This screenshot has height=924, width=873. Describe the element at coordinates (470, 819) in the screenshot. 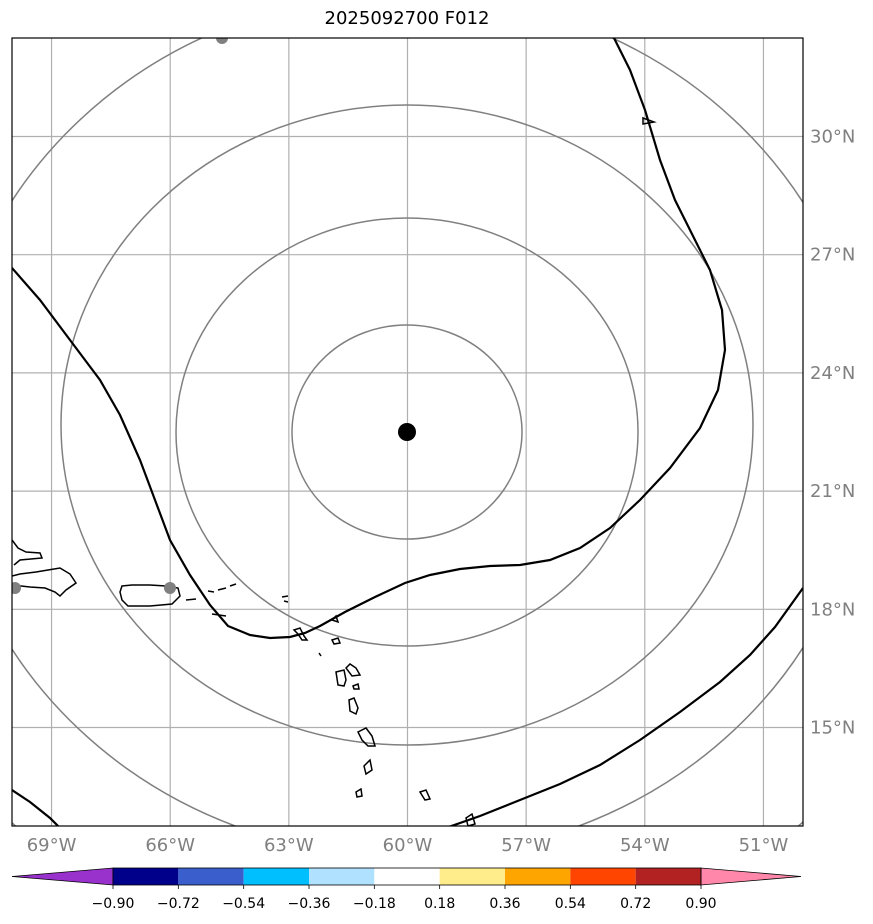

I see `island-tobago` at that location.